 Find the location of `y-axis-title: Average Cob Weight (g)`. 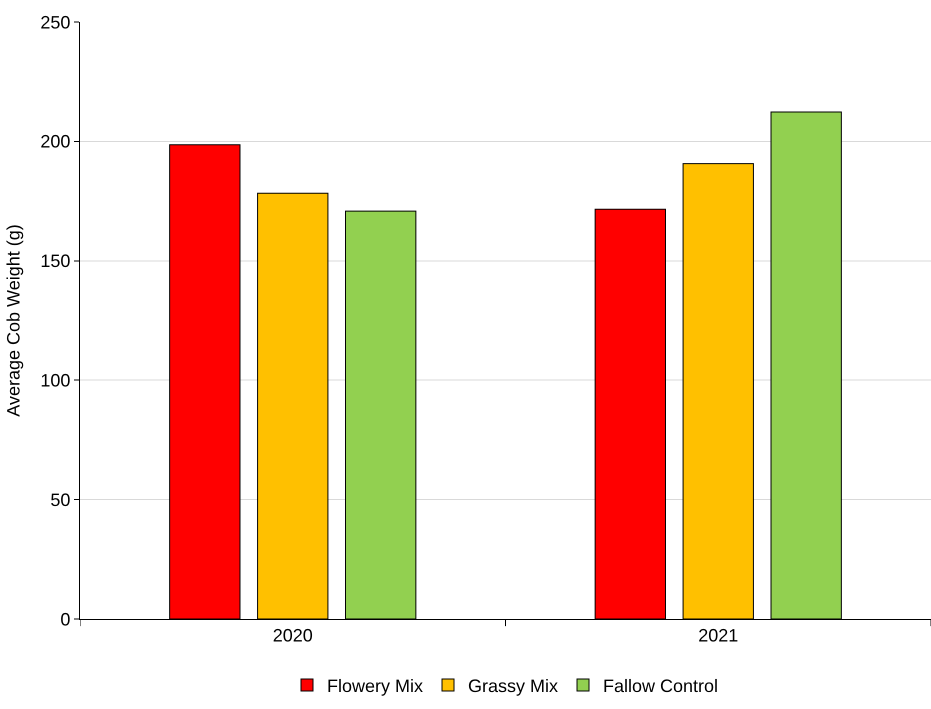

y-axis-title: Average Cob Weight (g) is located at coordinates (14, 320).